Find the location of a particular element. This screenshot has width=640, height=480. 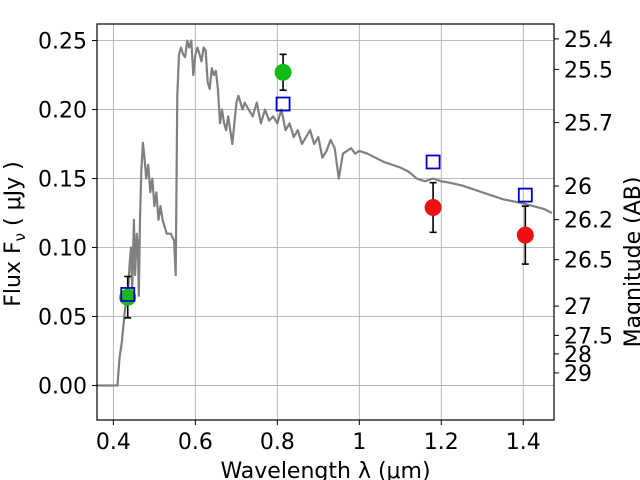

right-tick-label-9: 29 is located at coordinates (578, 374).